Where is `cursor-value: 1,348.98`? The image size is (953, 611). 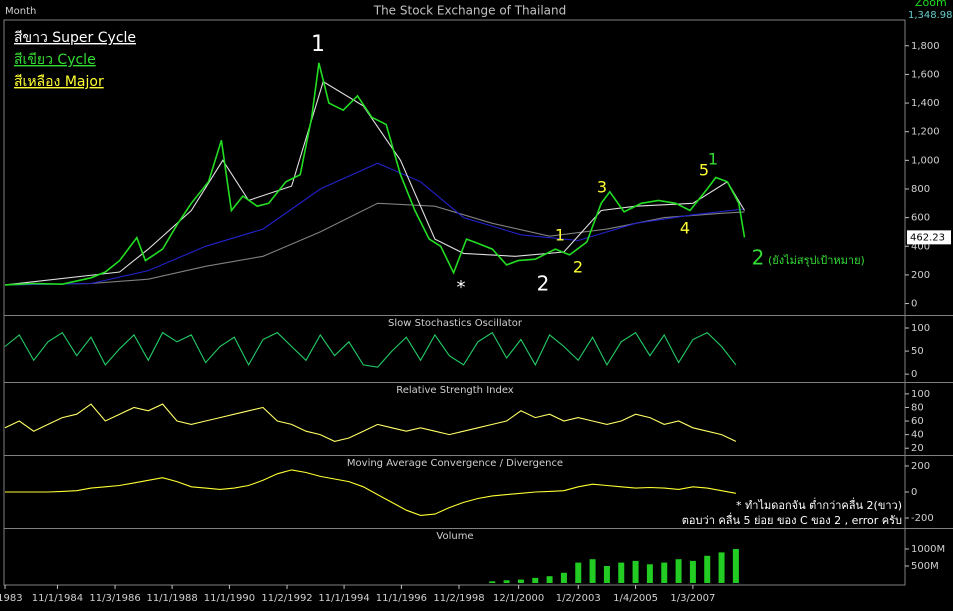 cursor-value: 1,348.98 is located at coordinates (930, 15).